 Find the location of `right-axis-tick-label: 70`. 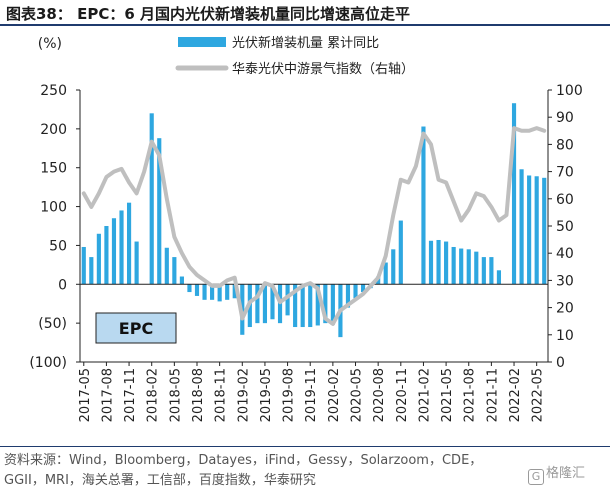

right-axis-tick-label: 70 is located at coordinates (565, 173).